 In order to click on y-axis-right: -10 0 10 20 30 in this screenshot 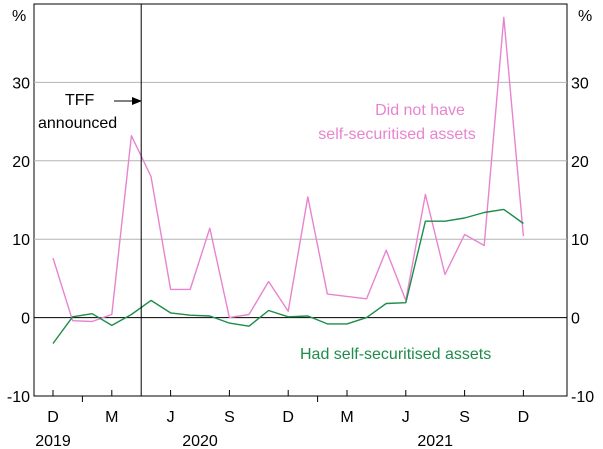, I will do `click(582, 240)`.